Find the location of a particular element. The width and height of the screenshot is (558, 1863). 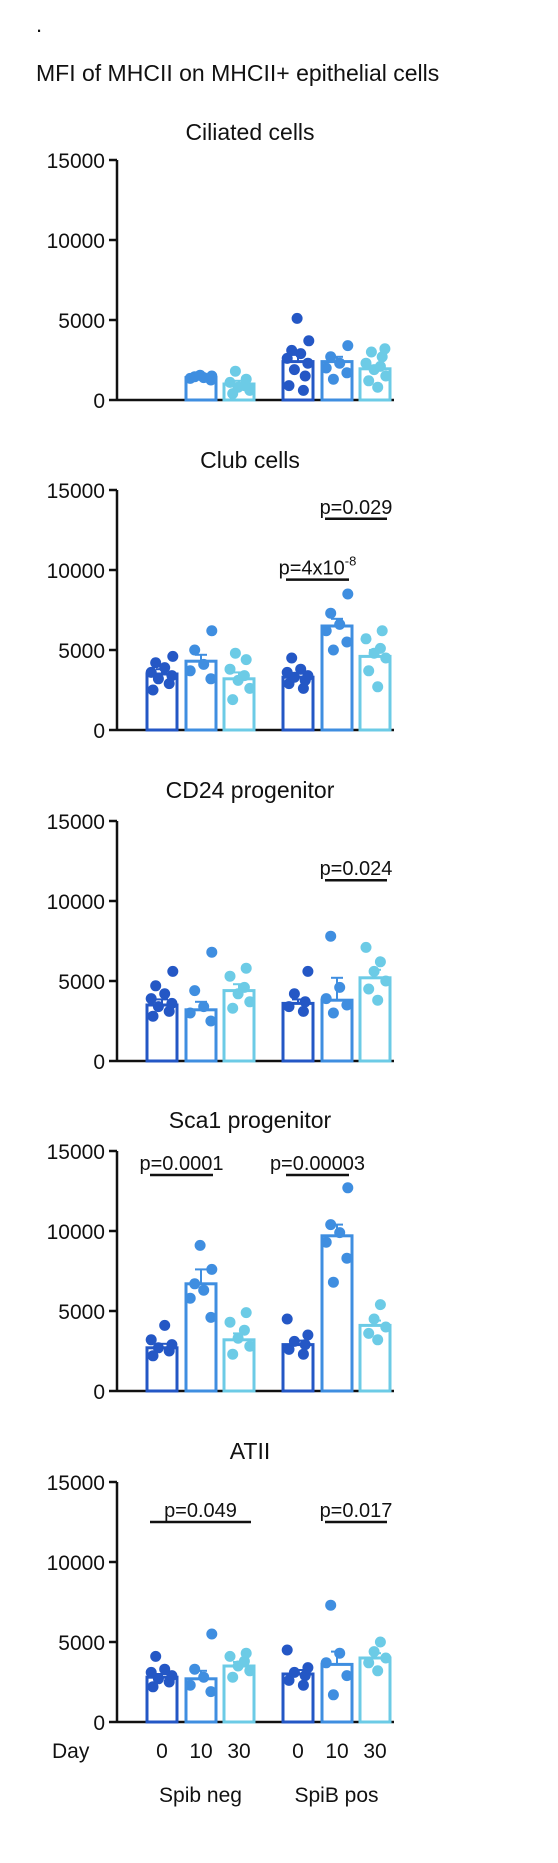

x-tick-label: 0 is located at coordinates (298, 1751).